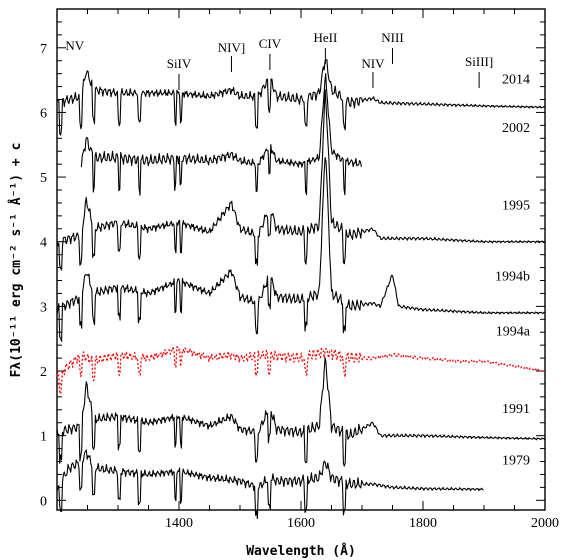 The image size is (574, 560). Describe the element at coordinates (516, 461) in the screenshot. I see `series-name-label: 1979` at that location.